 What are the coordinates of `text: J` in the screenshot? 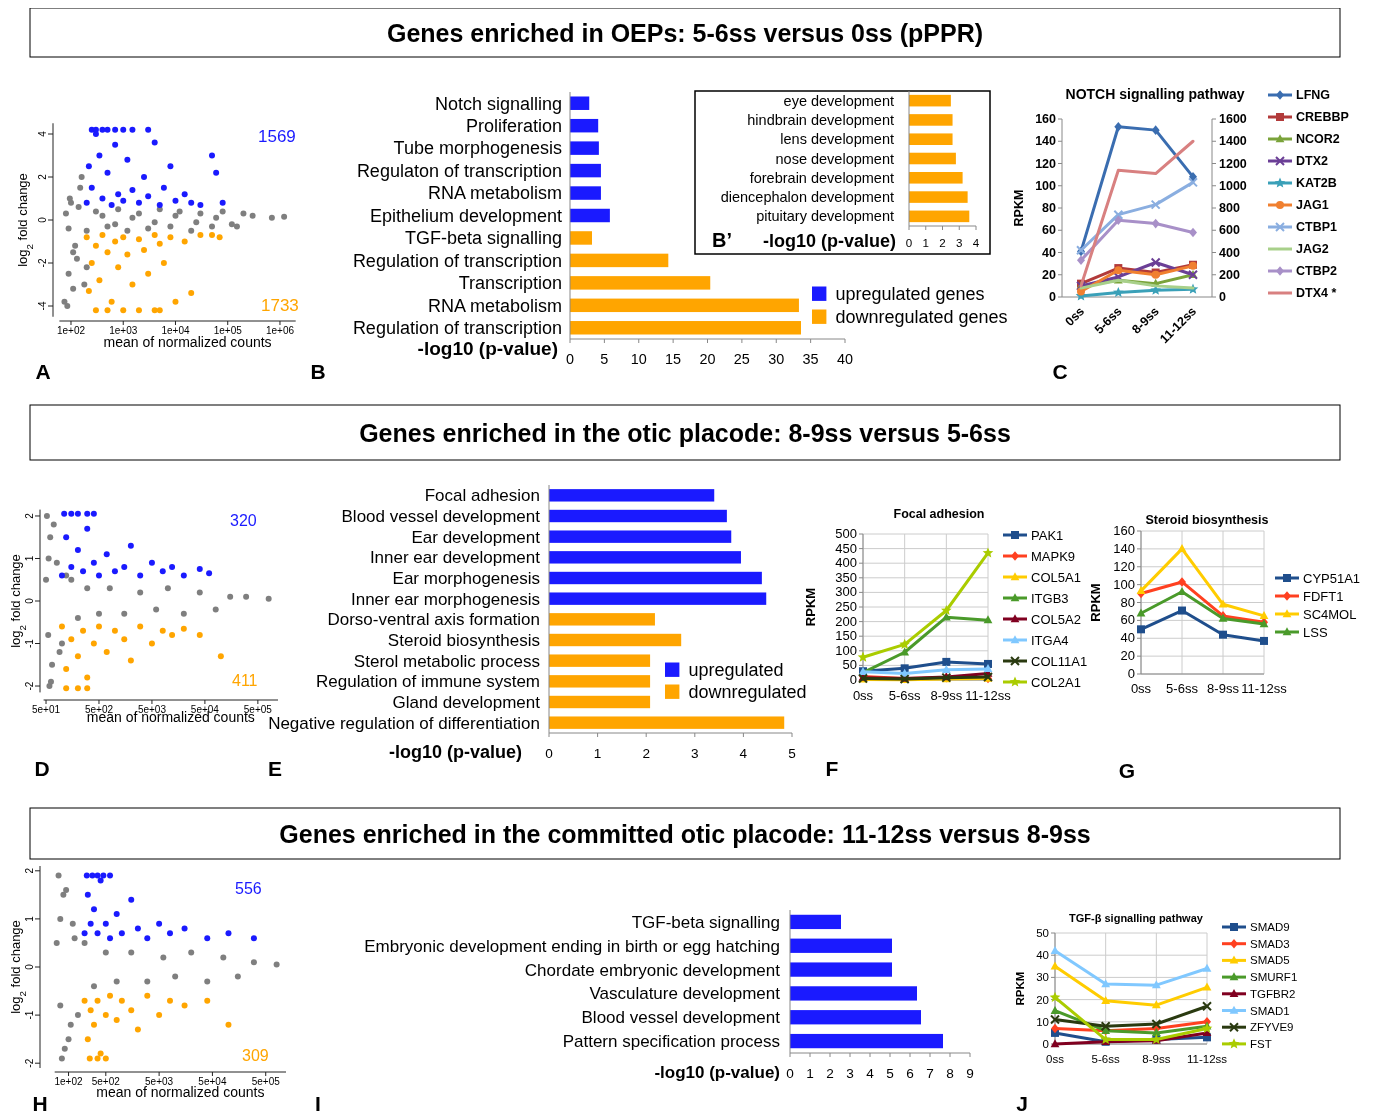 It's located at (1022, 1103).